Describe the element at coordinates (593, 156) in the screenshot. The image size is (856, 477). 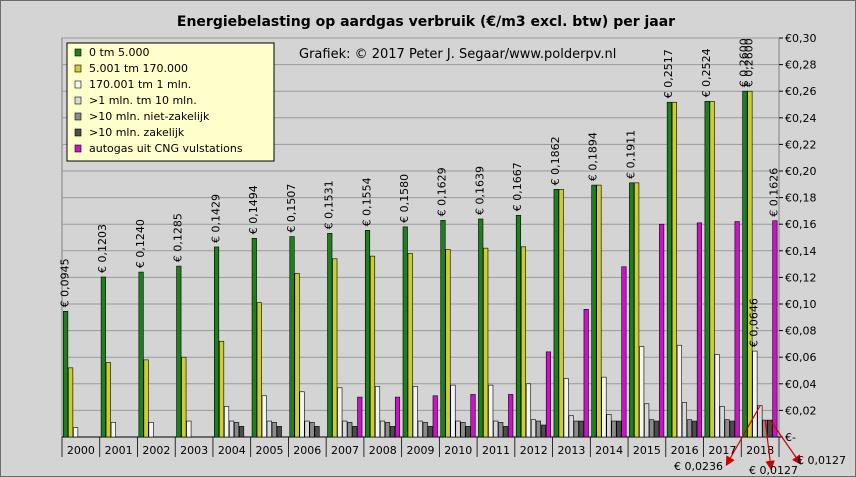
I see `data-label: € 0,1894` at that location.